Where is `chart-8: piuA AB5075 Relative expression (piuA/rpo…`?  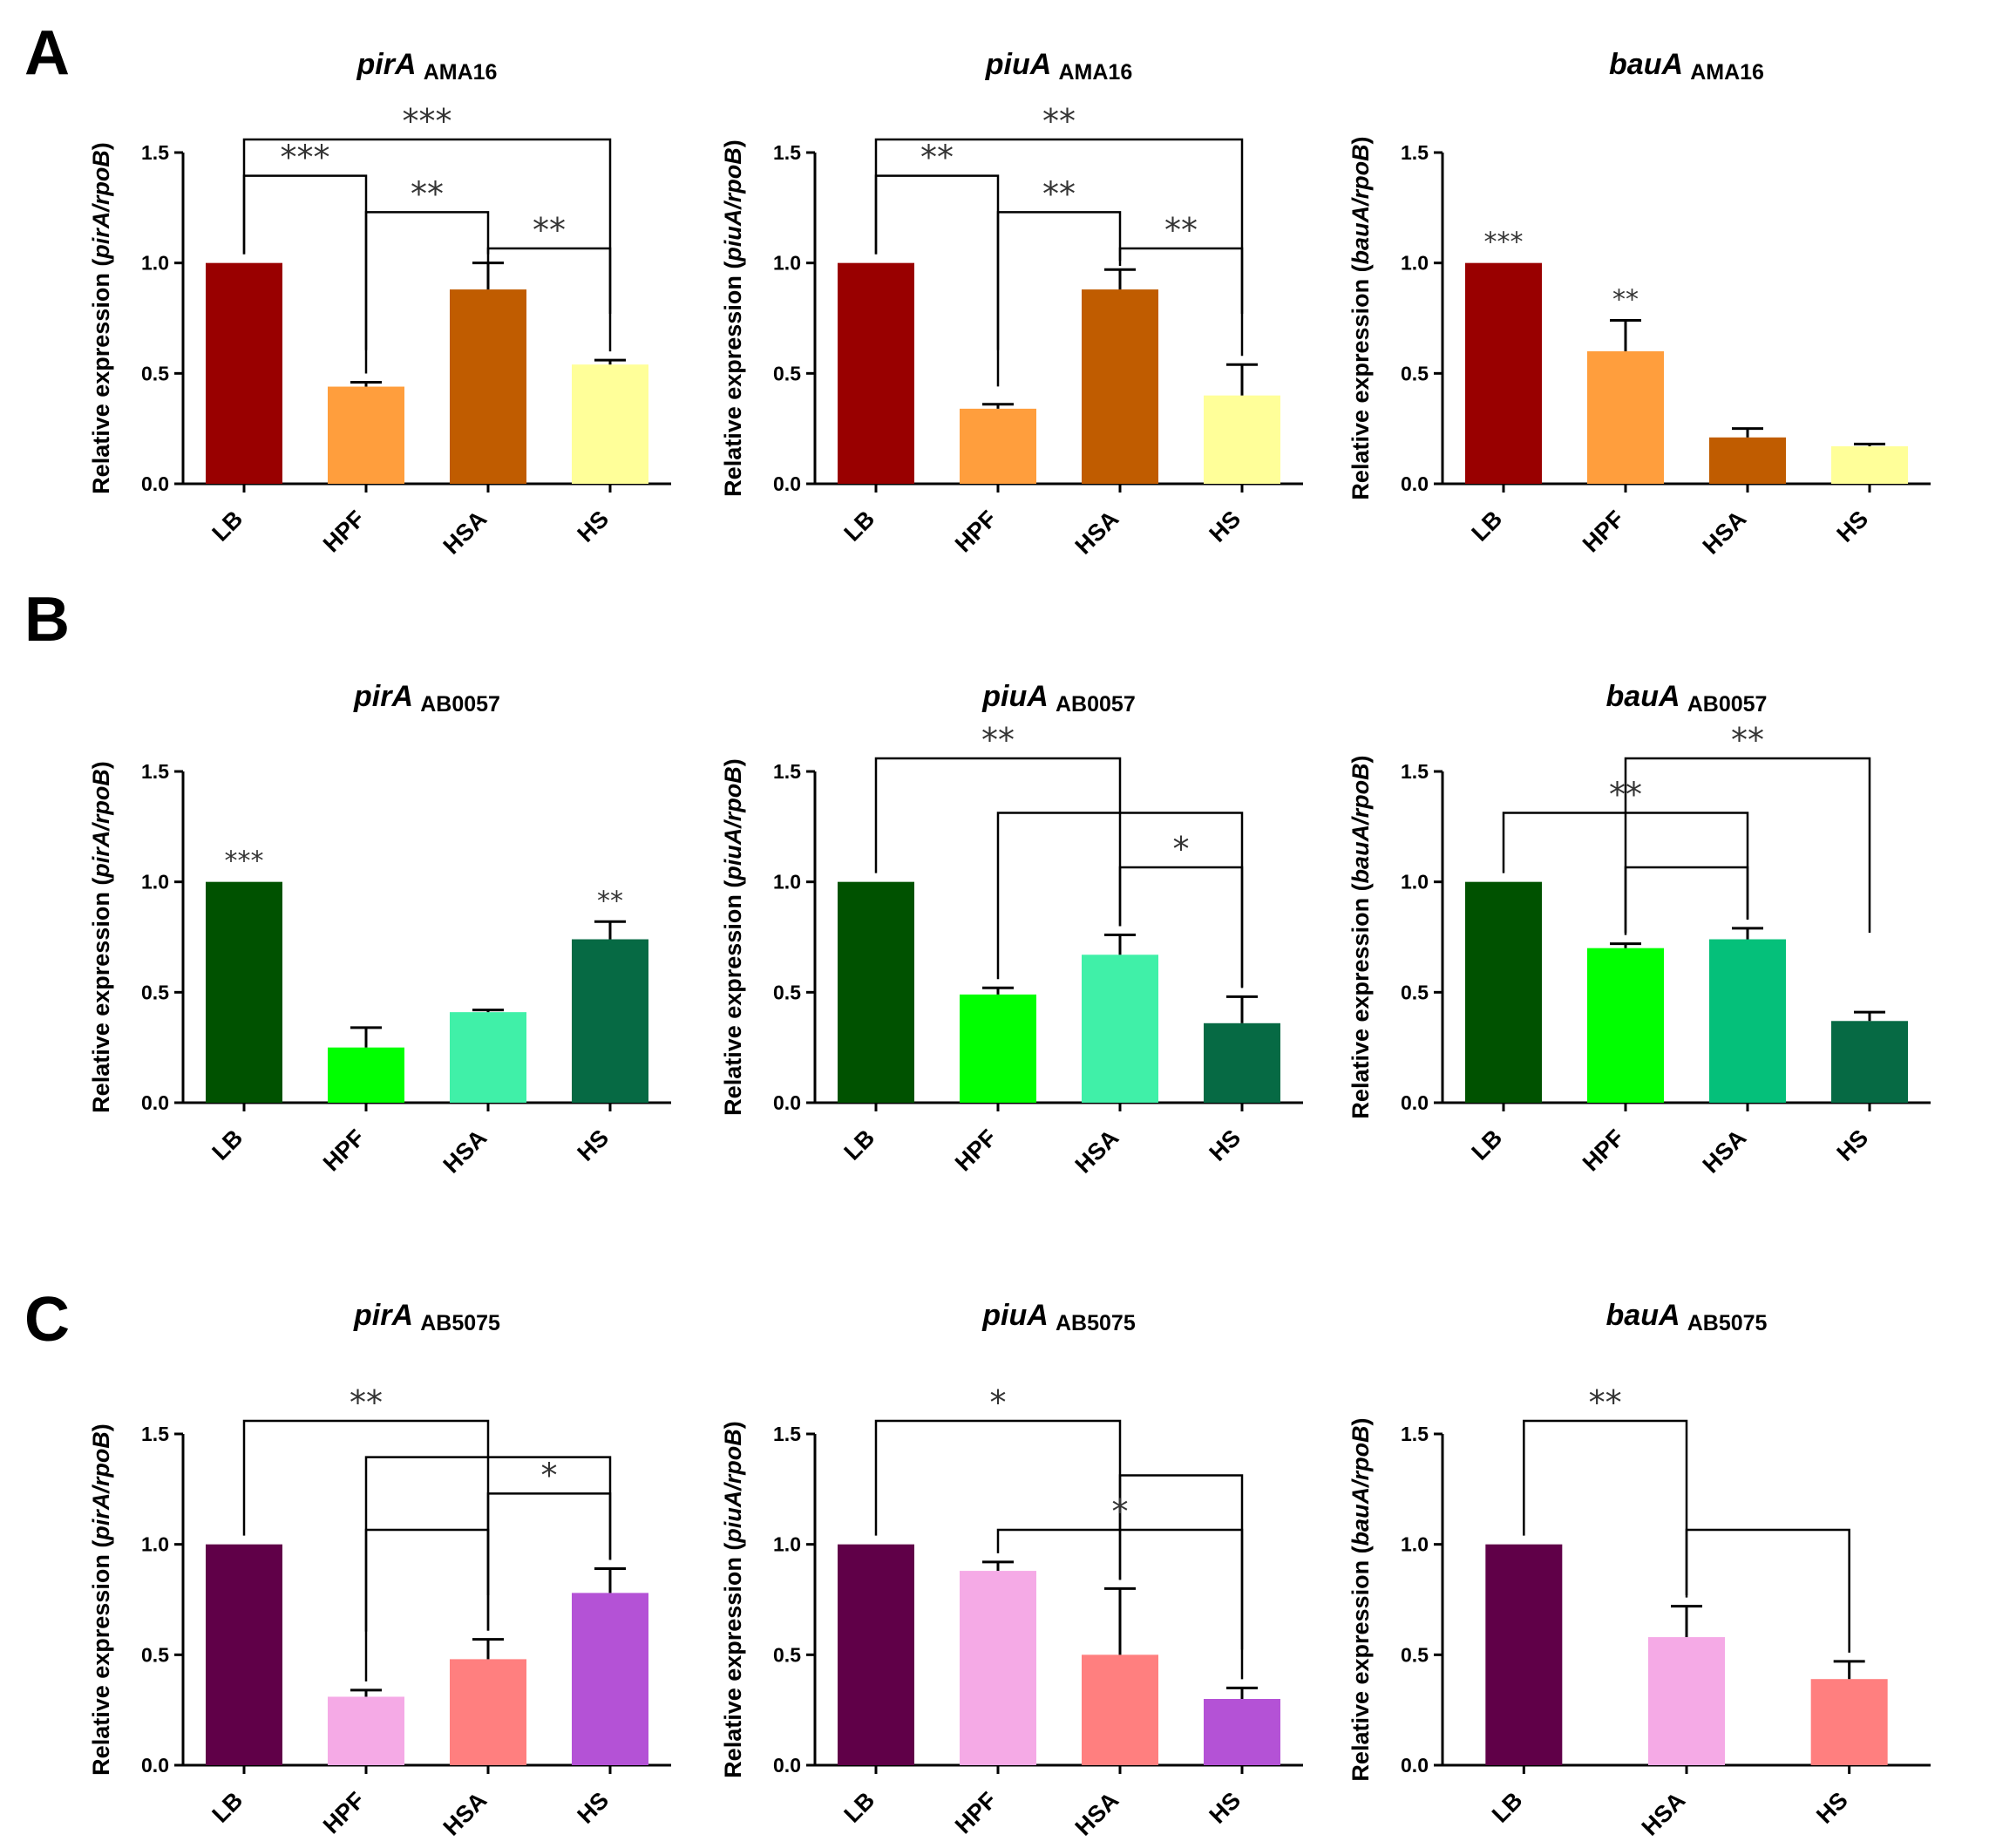
chart-8: piuA AB5075 Relative expression (piuA/rpo… is located at coordinates (1011, 1570).